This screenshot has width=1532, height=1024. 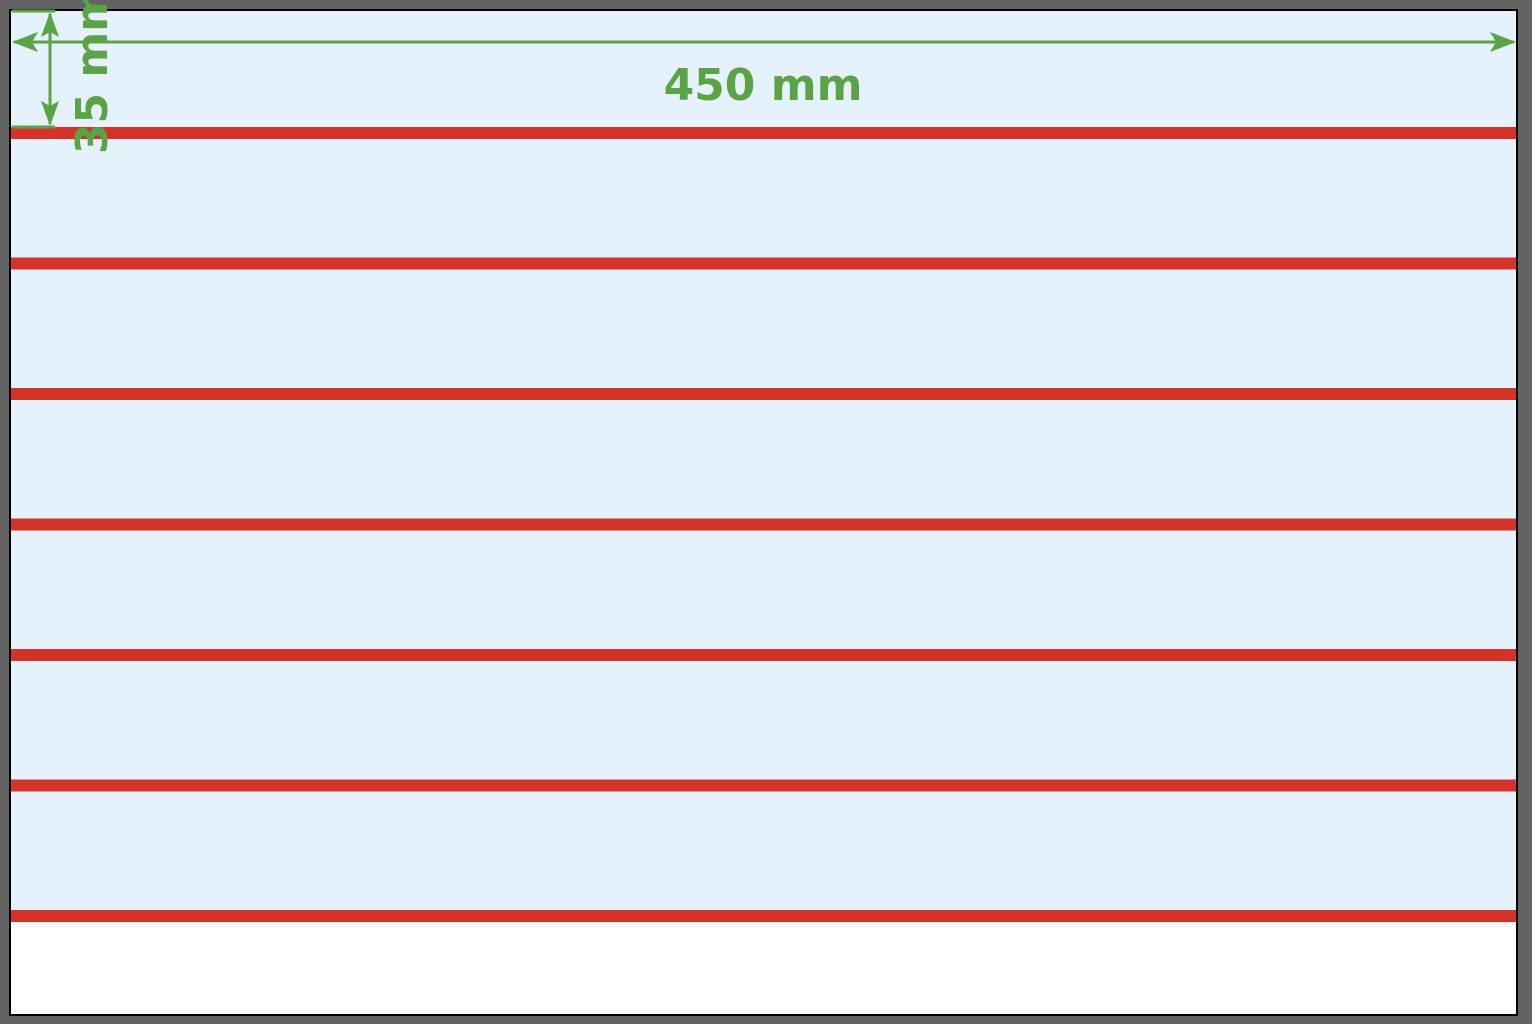 I want to click on width-label: 450 mm, so click(x=763, y=85).